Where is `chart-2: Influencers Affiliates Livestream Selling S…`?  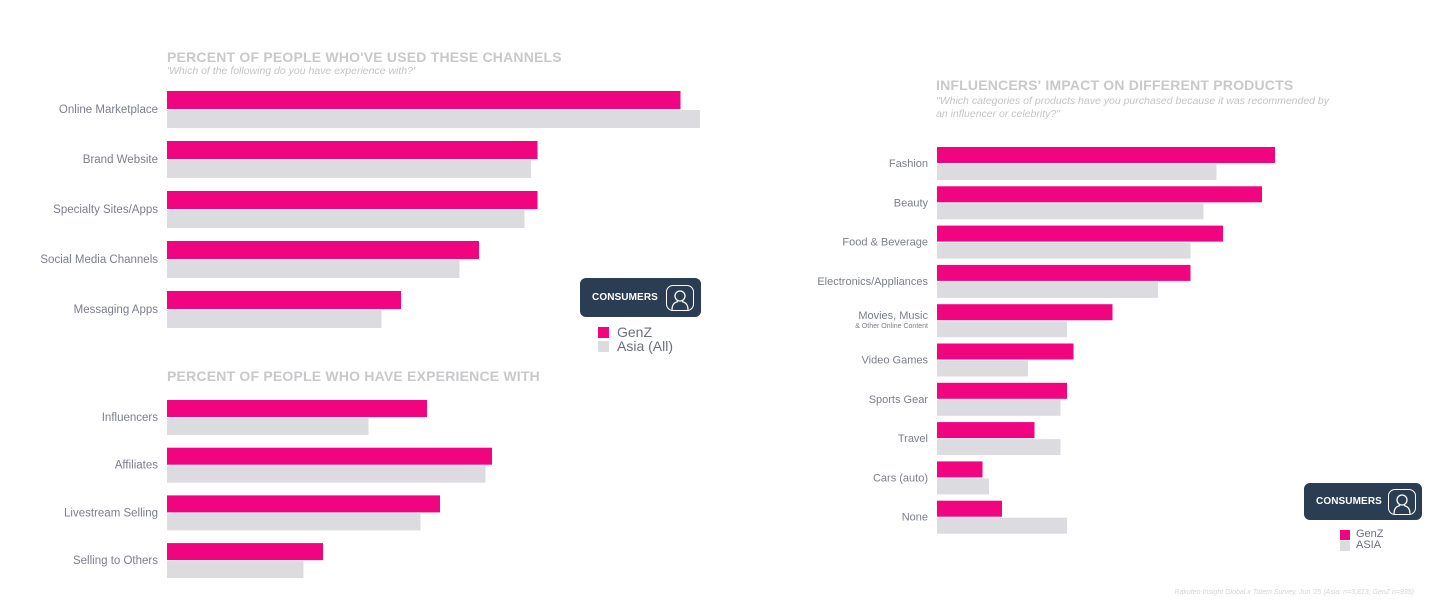 chart-2: Influencers Affiliates Livestream Selling S… is located at coordinates (278, 489).